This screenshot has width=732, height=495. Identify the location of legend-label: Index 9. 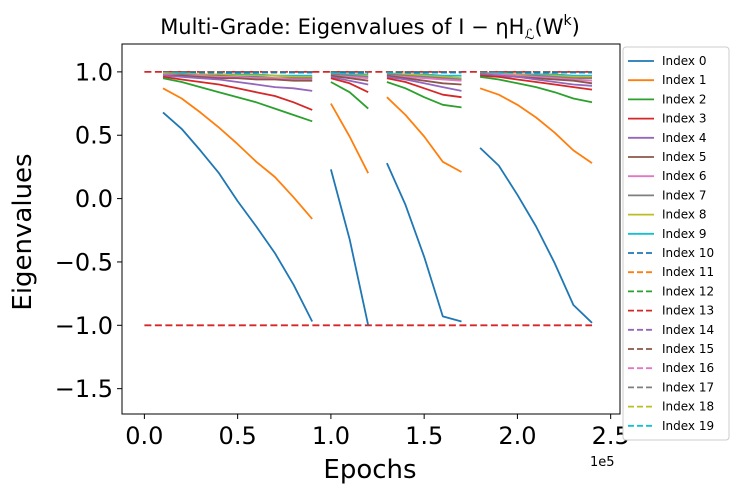
(684, 234).